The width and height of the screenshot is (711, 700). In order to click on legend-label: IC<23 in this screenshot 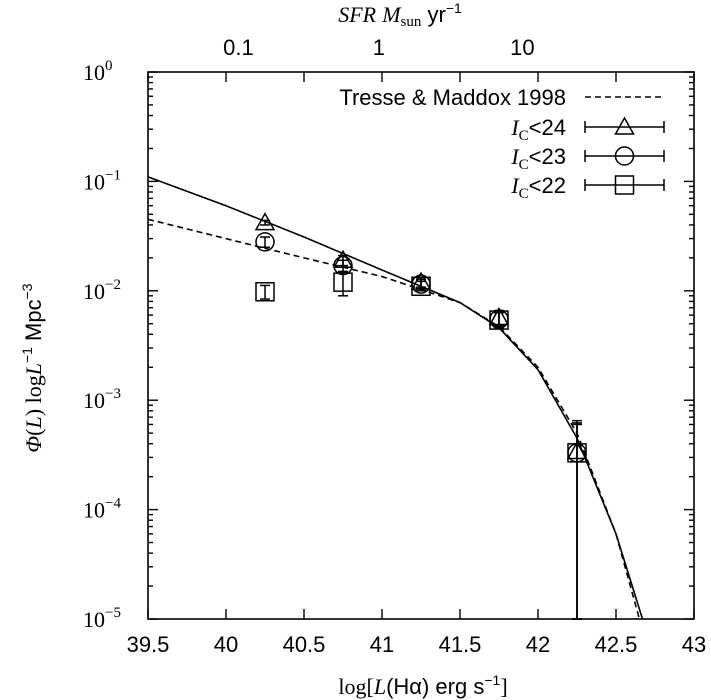, I will do `click(538, 158)`.